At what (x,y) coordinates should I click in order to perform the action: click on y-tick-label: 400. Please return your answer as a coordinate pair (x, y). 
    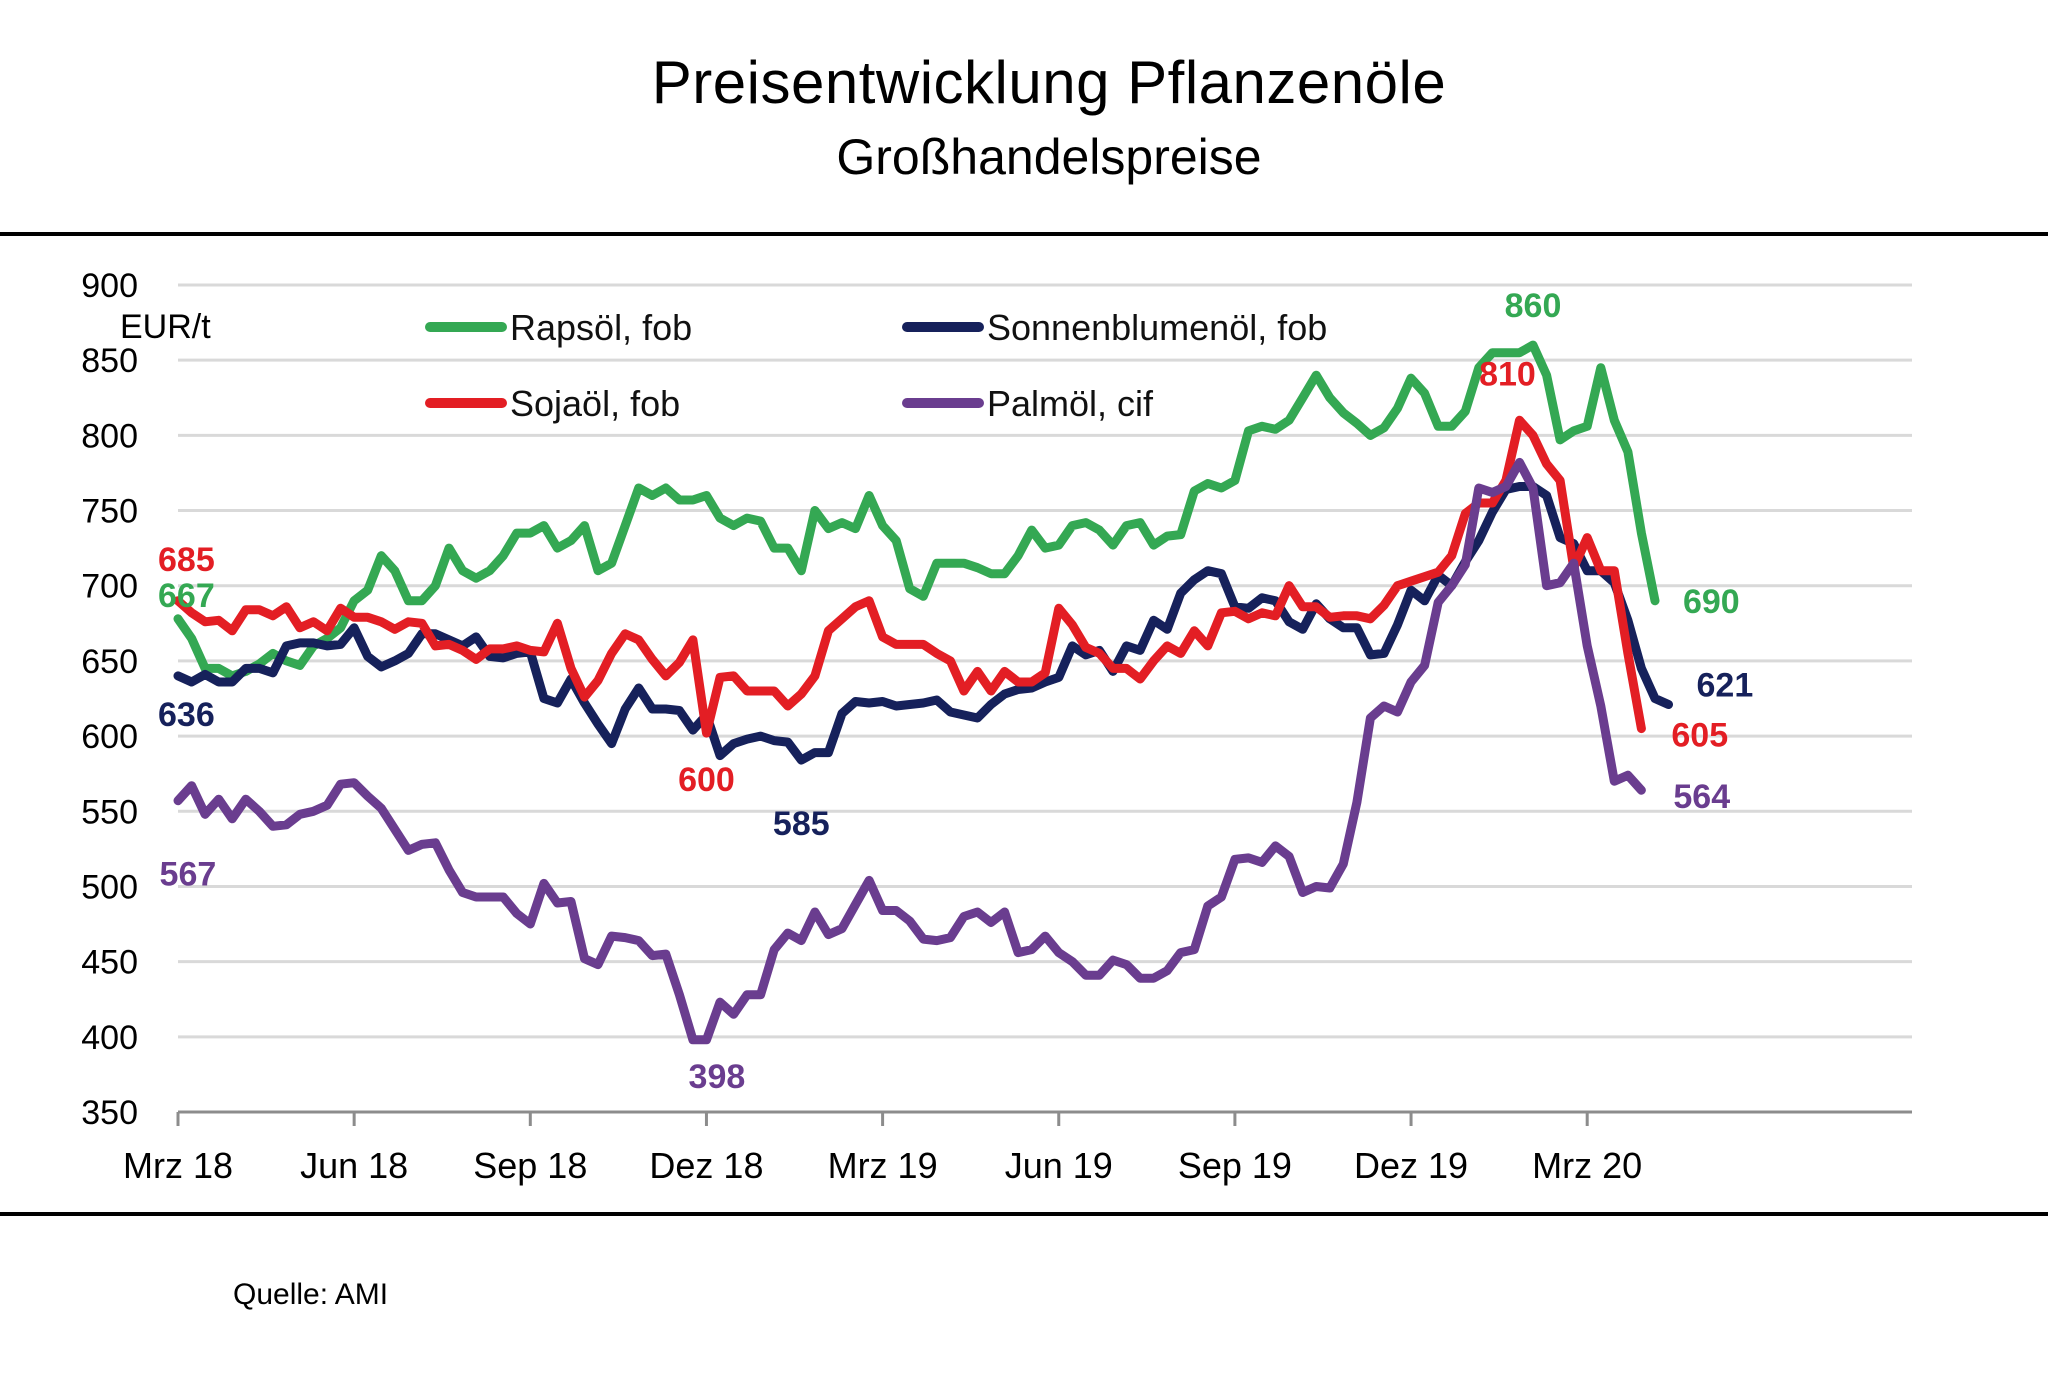
    Looking at the image, I should click on (109, 1038).